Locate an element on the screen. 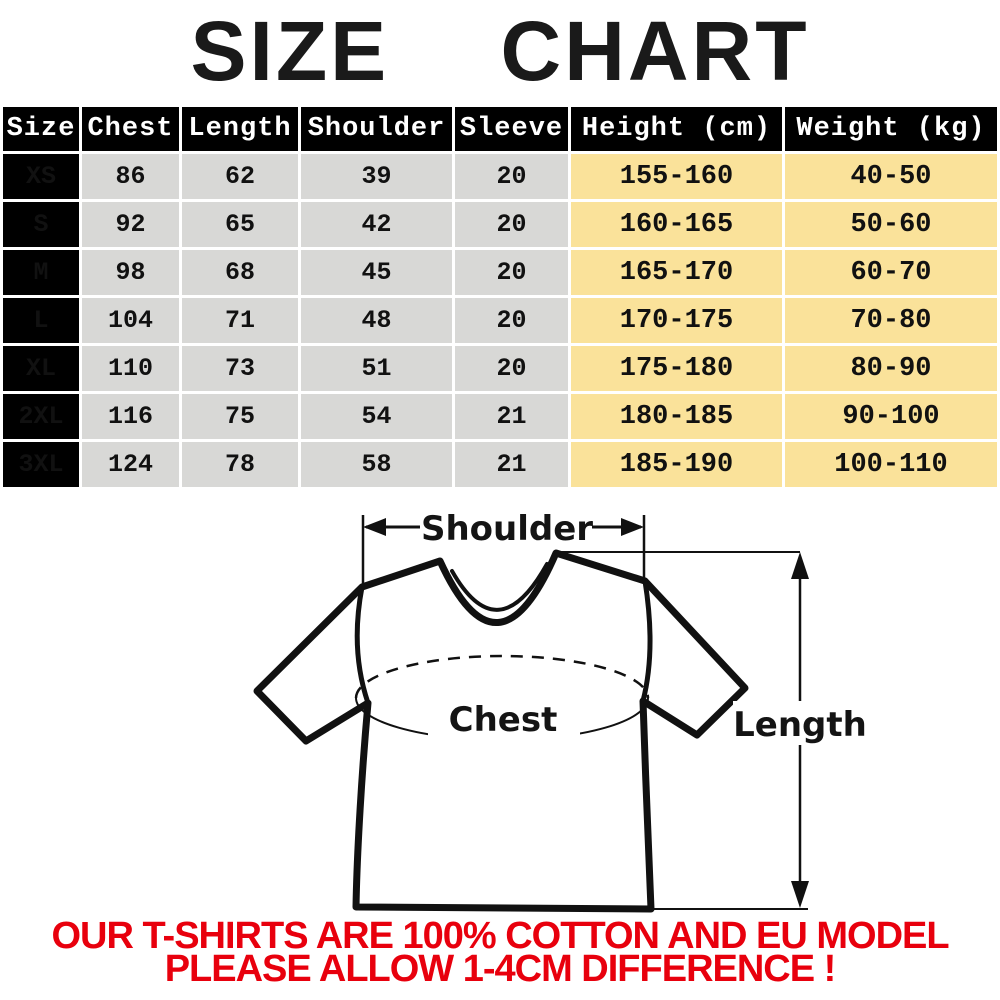 The height and width of the screenshot is (1000, 1000). length-arrowhead-down is located at coordinates (800, 894).